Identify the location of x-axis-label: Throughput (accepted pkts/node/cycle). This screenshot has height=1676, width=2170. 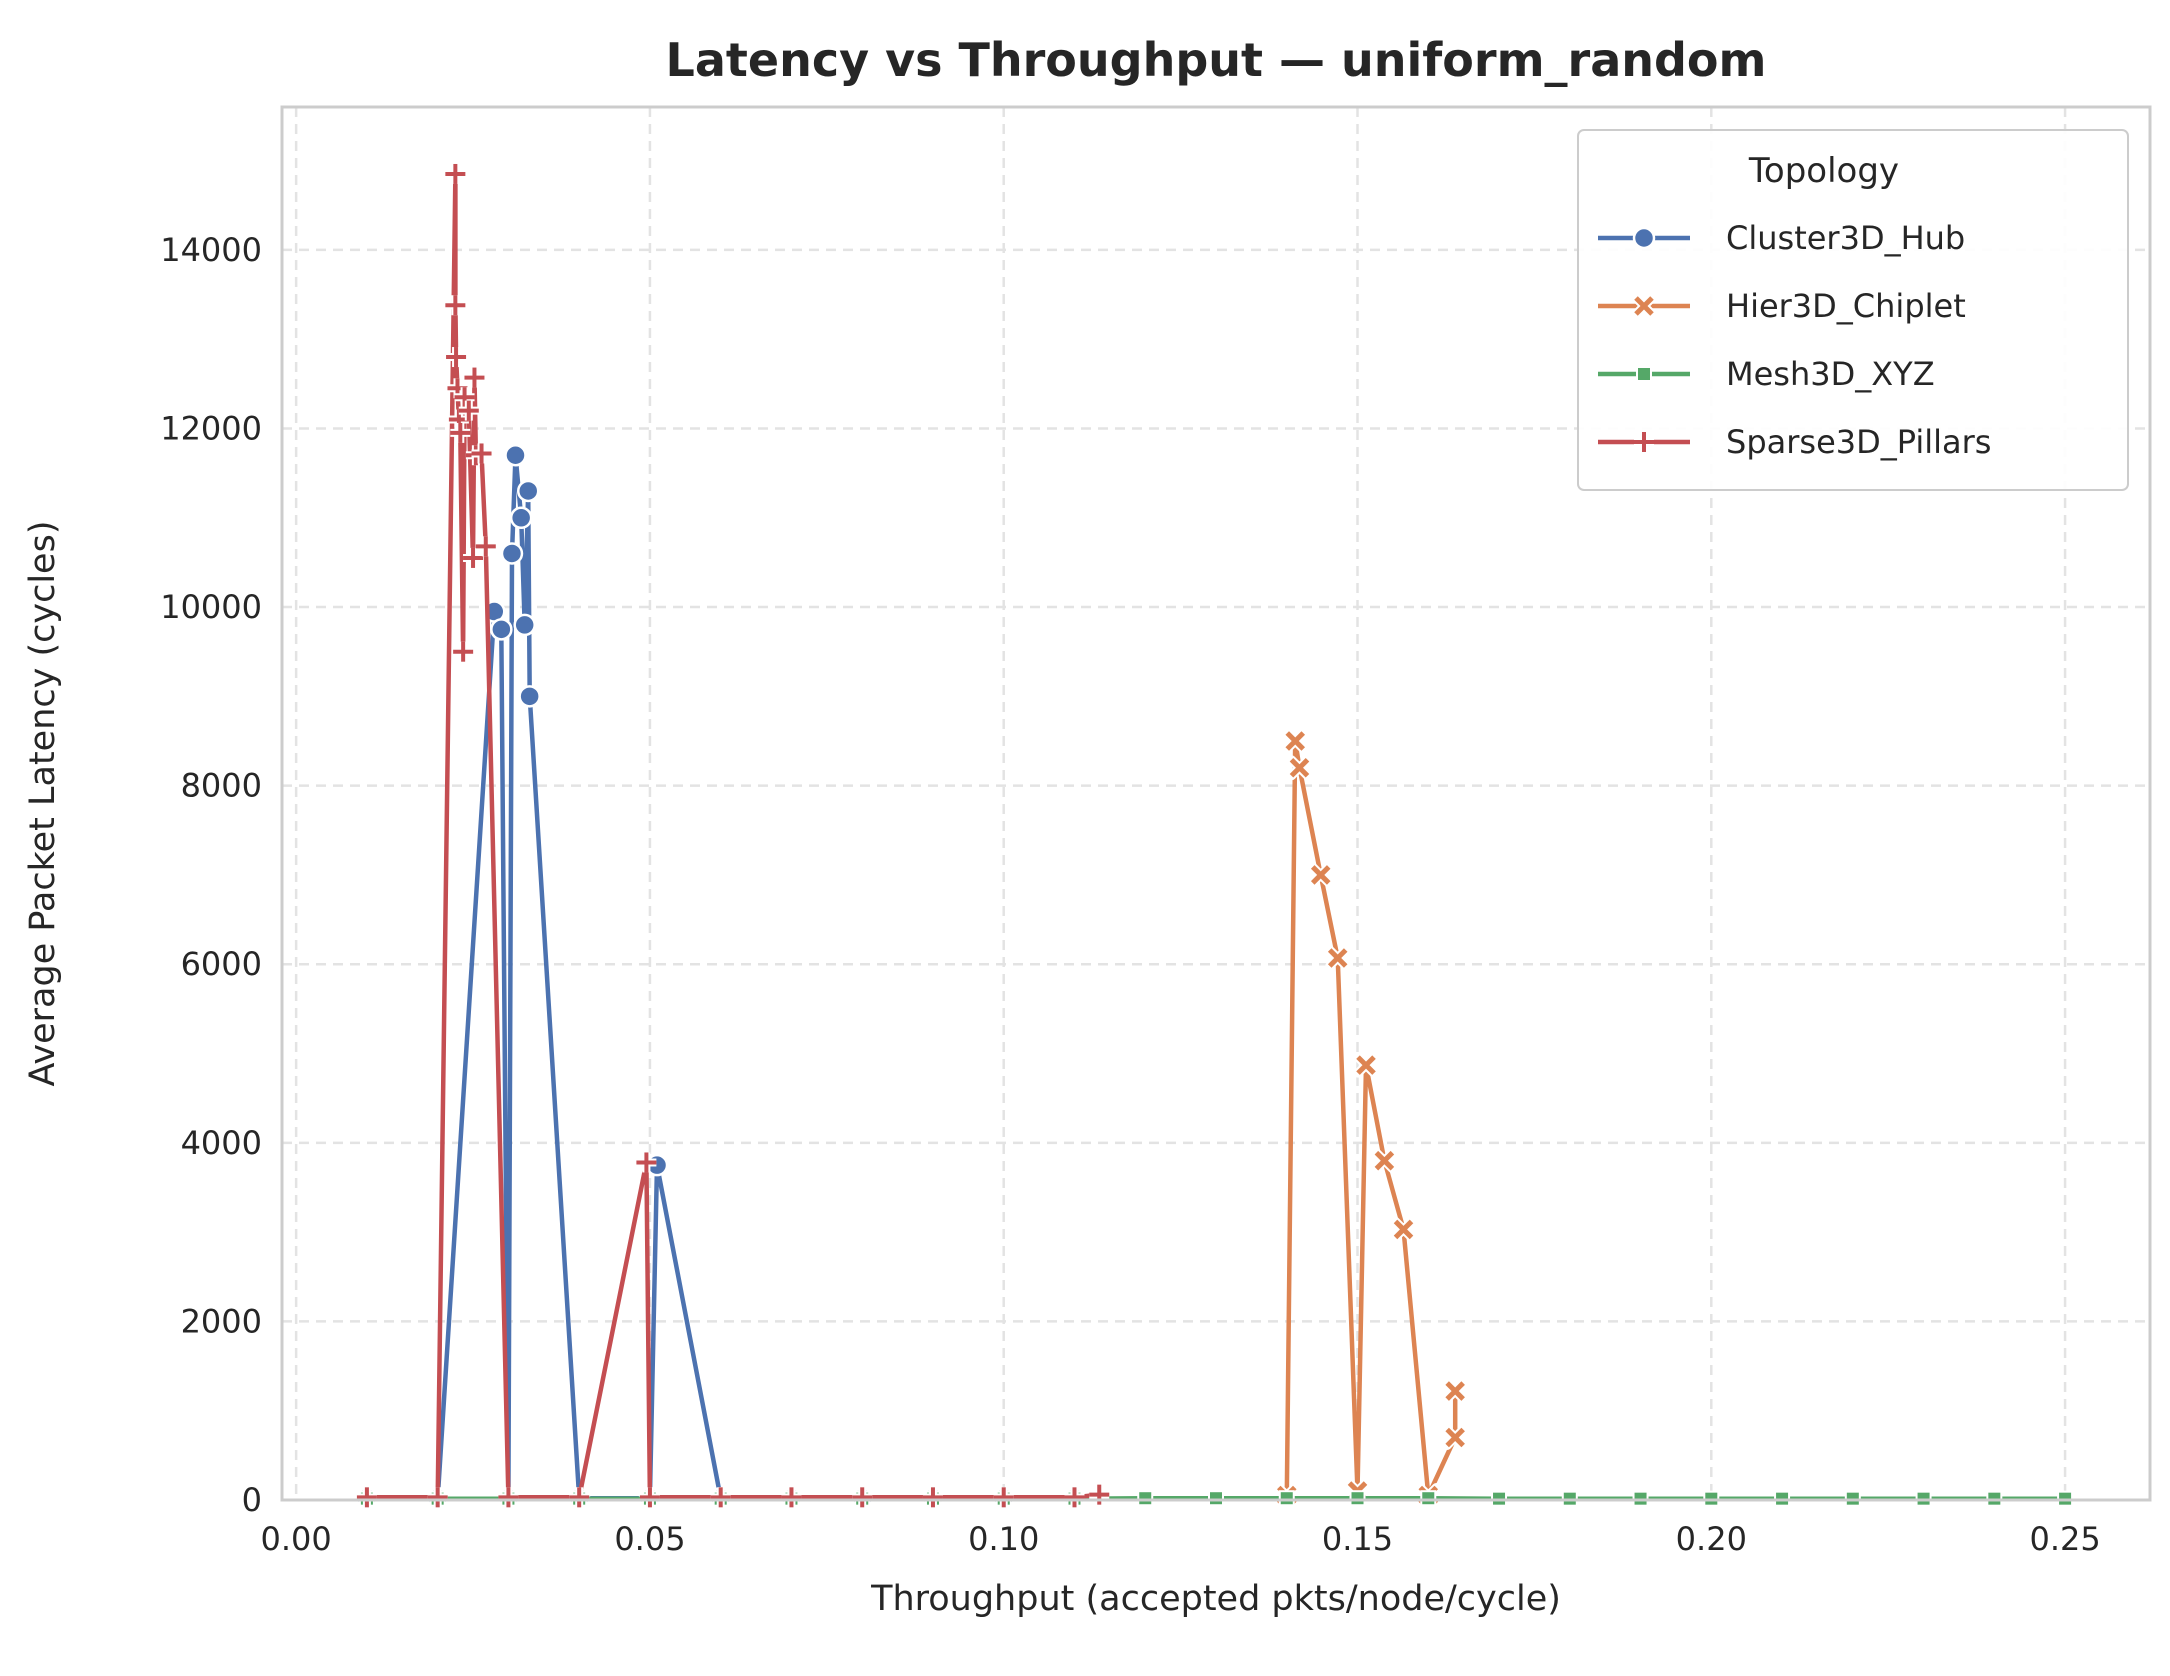
(1215, 1599).